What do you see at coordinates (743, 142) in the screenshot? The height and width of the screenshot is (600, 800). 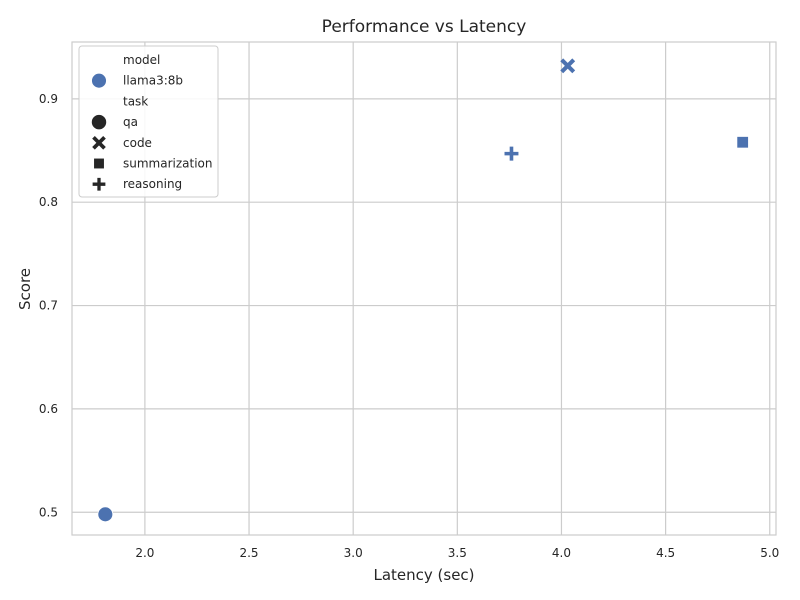 I see `data-point-summarization` at bounding box center [743, 142].